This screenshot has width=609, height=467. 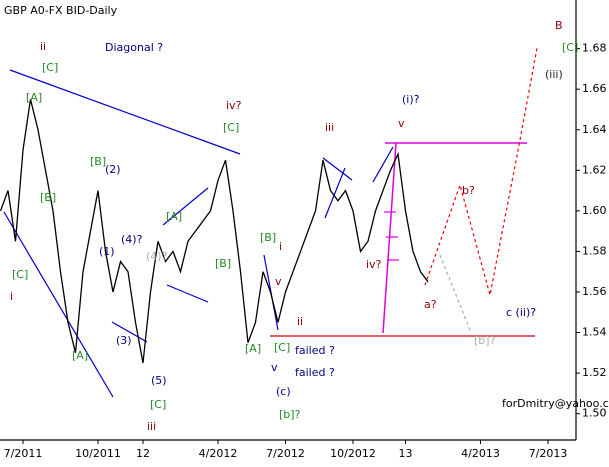 I want to click on y-tick-label: 1.60, so click(x=594, y=210).